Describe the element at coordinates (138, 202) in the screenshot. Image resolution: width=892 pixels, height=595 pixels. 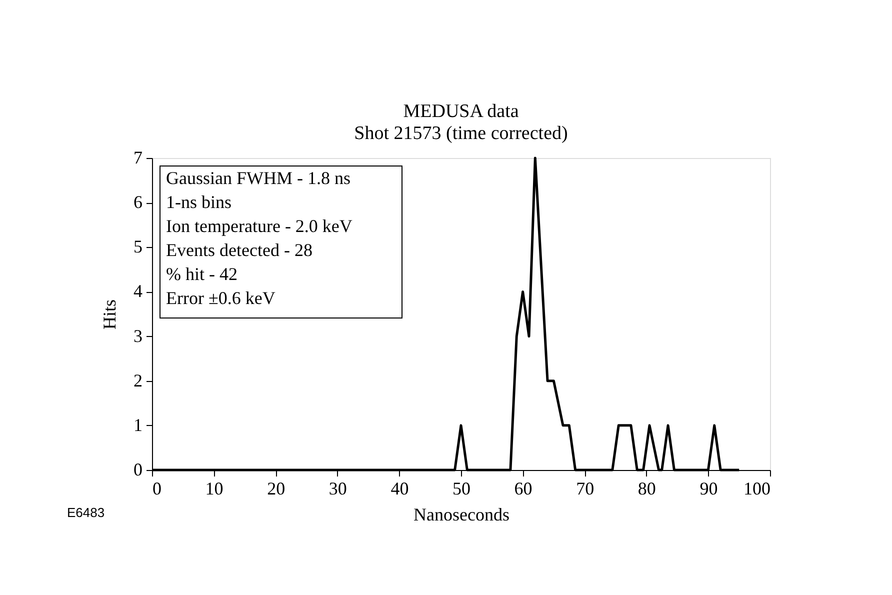
I see `y-tick-label: 6` at that location.